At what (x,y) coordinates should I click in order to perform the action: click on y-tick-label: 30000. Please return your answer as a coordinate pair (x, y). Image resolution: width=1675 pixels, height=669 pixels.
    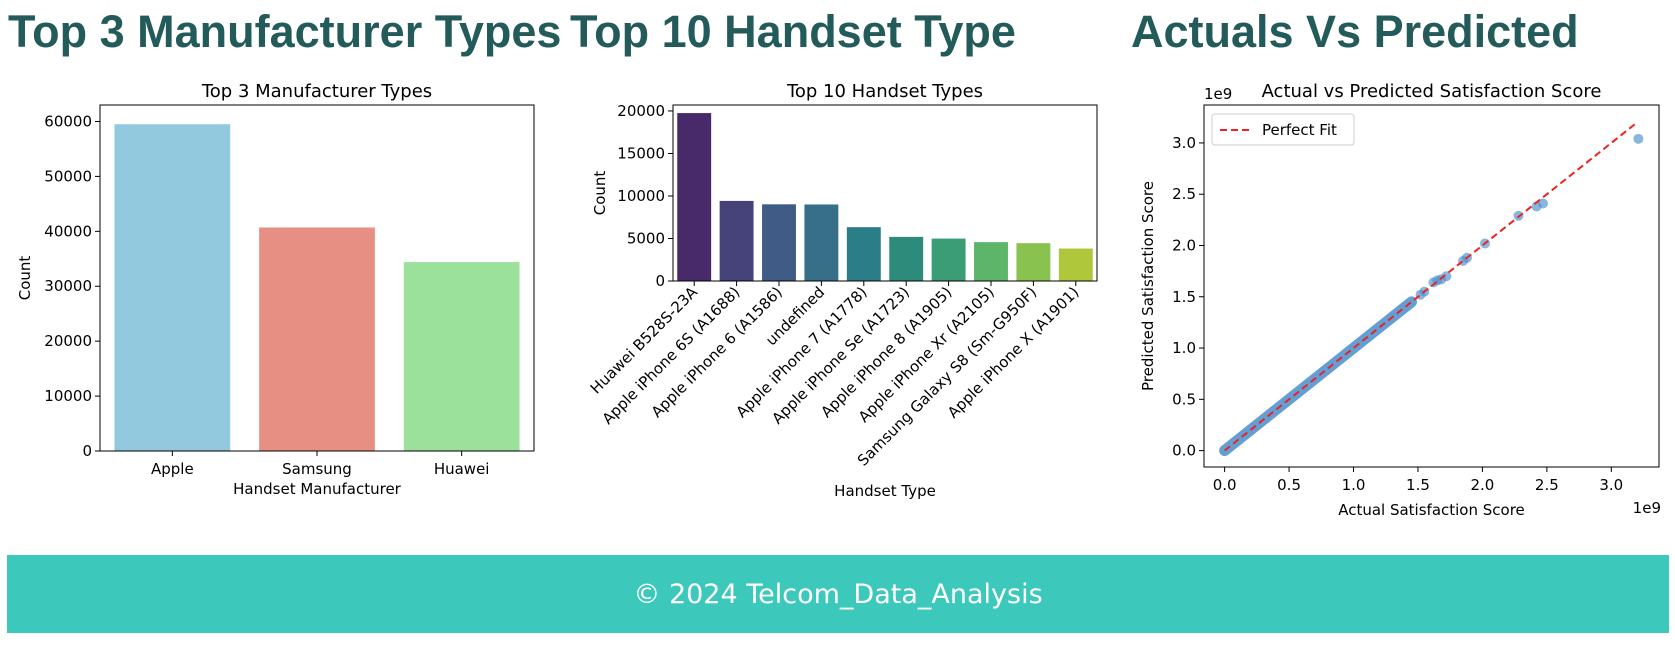
    Looking at the image, I should click on (68, 286).